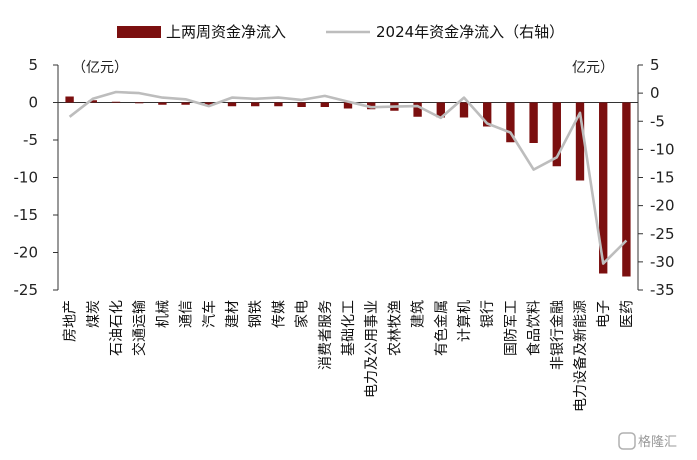 This screenshot has width=697, height=460. I want to click on bar-汽车, so click(208, 104).